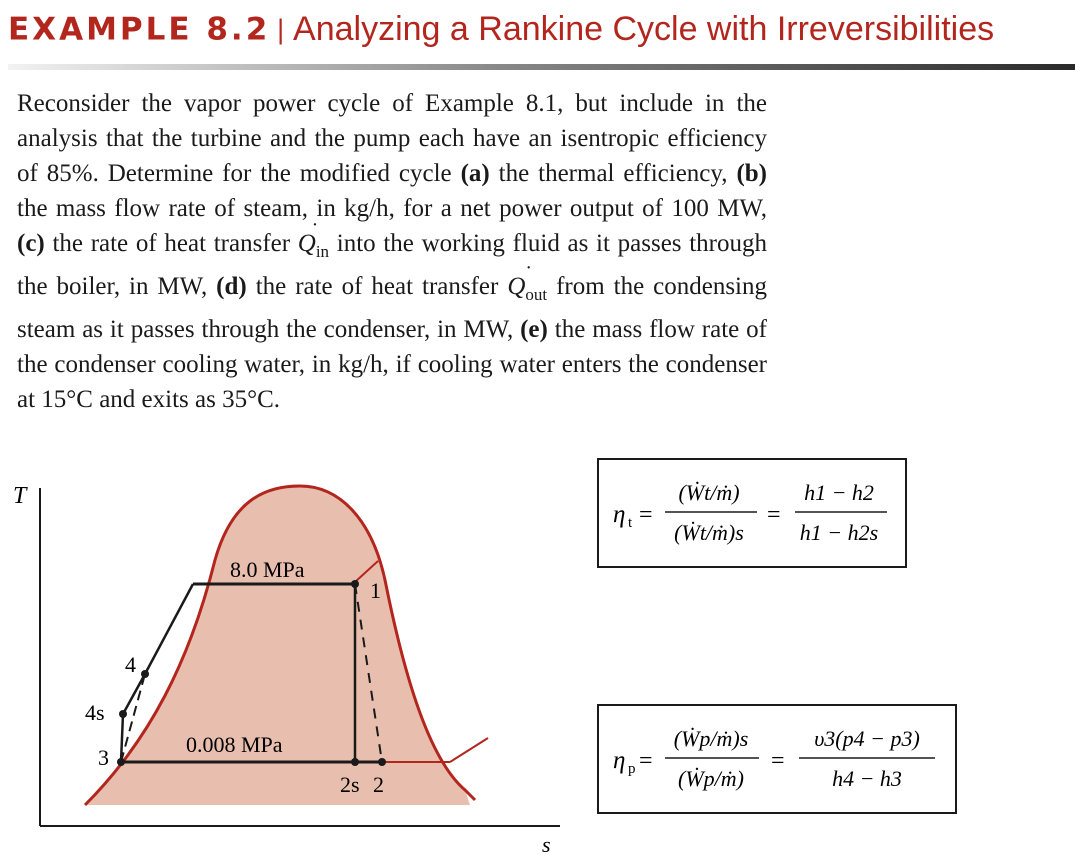 The height and width of the screenshot is (857, 1075). Describe the element at coordinates (839, 532) in the screenshot. I see `turbine-frac2-denominator: h1 − h2s` at that location.